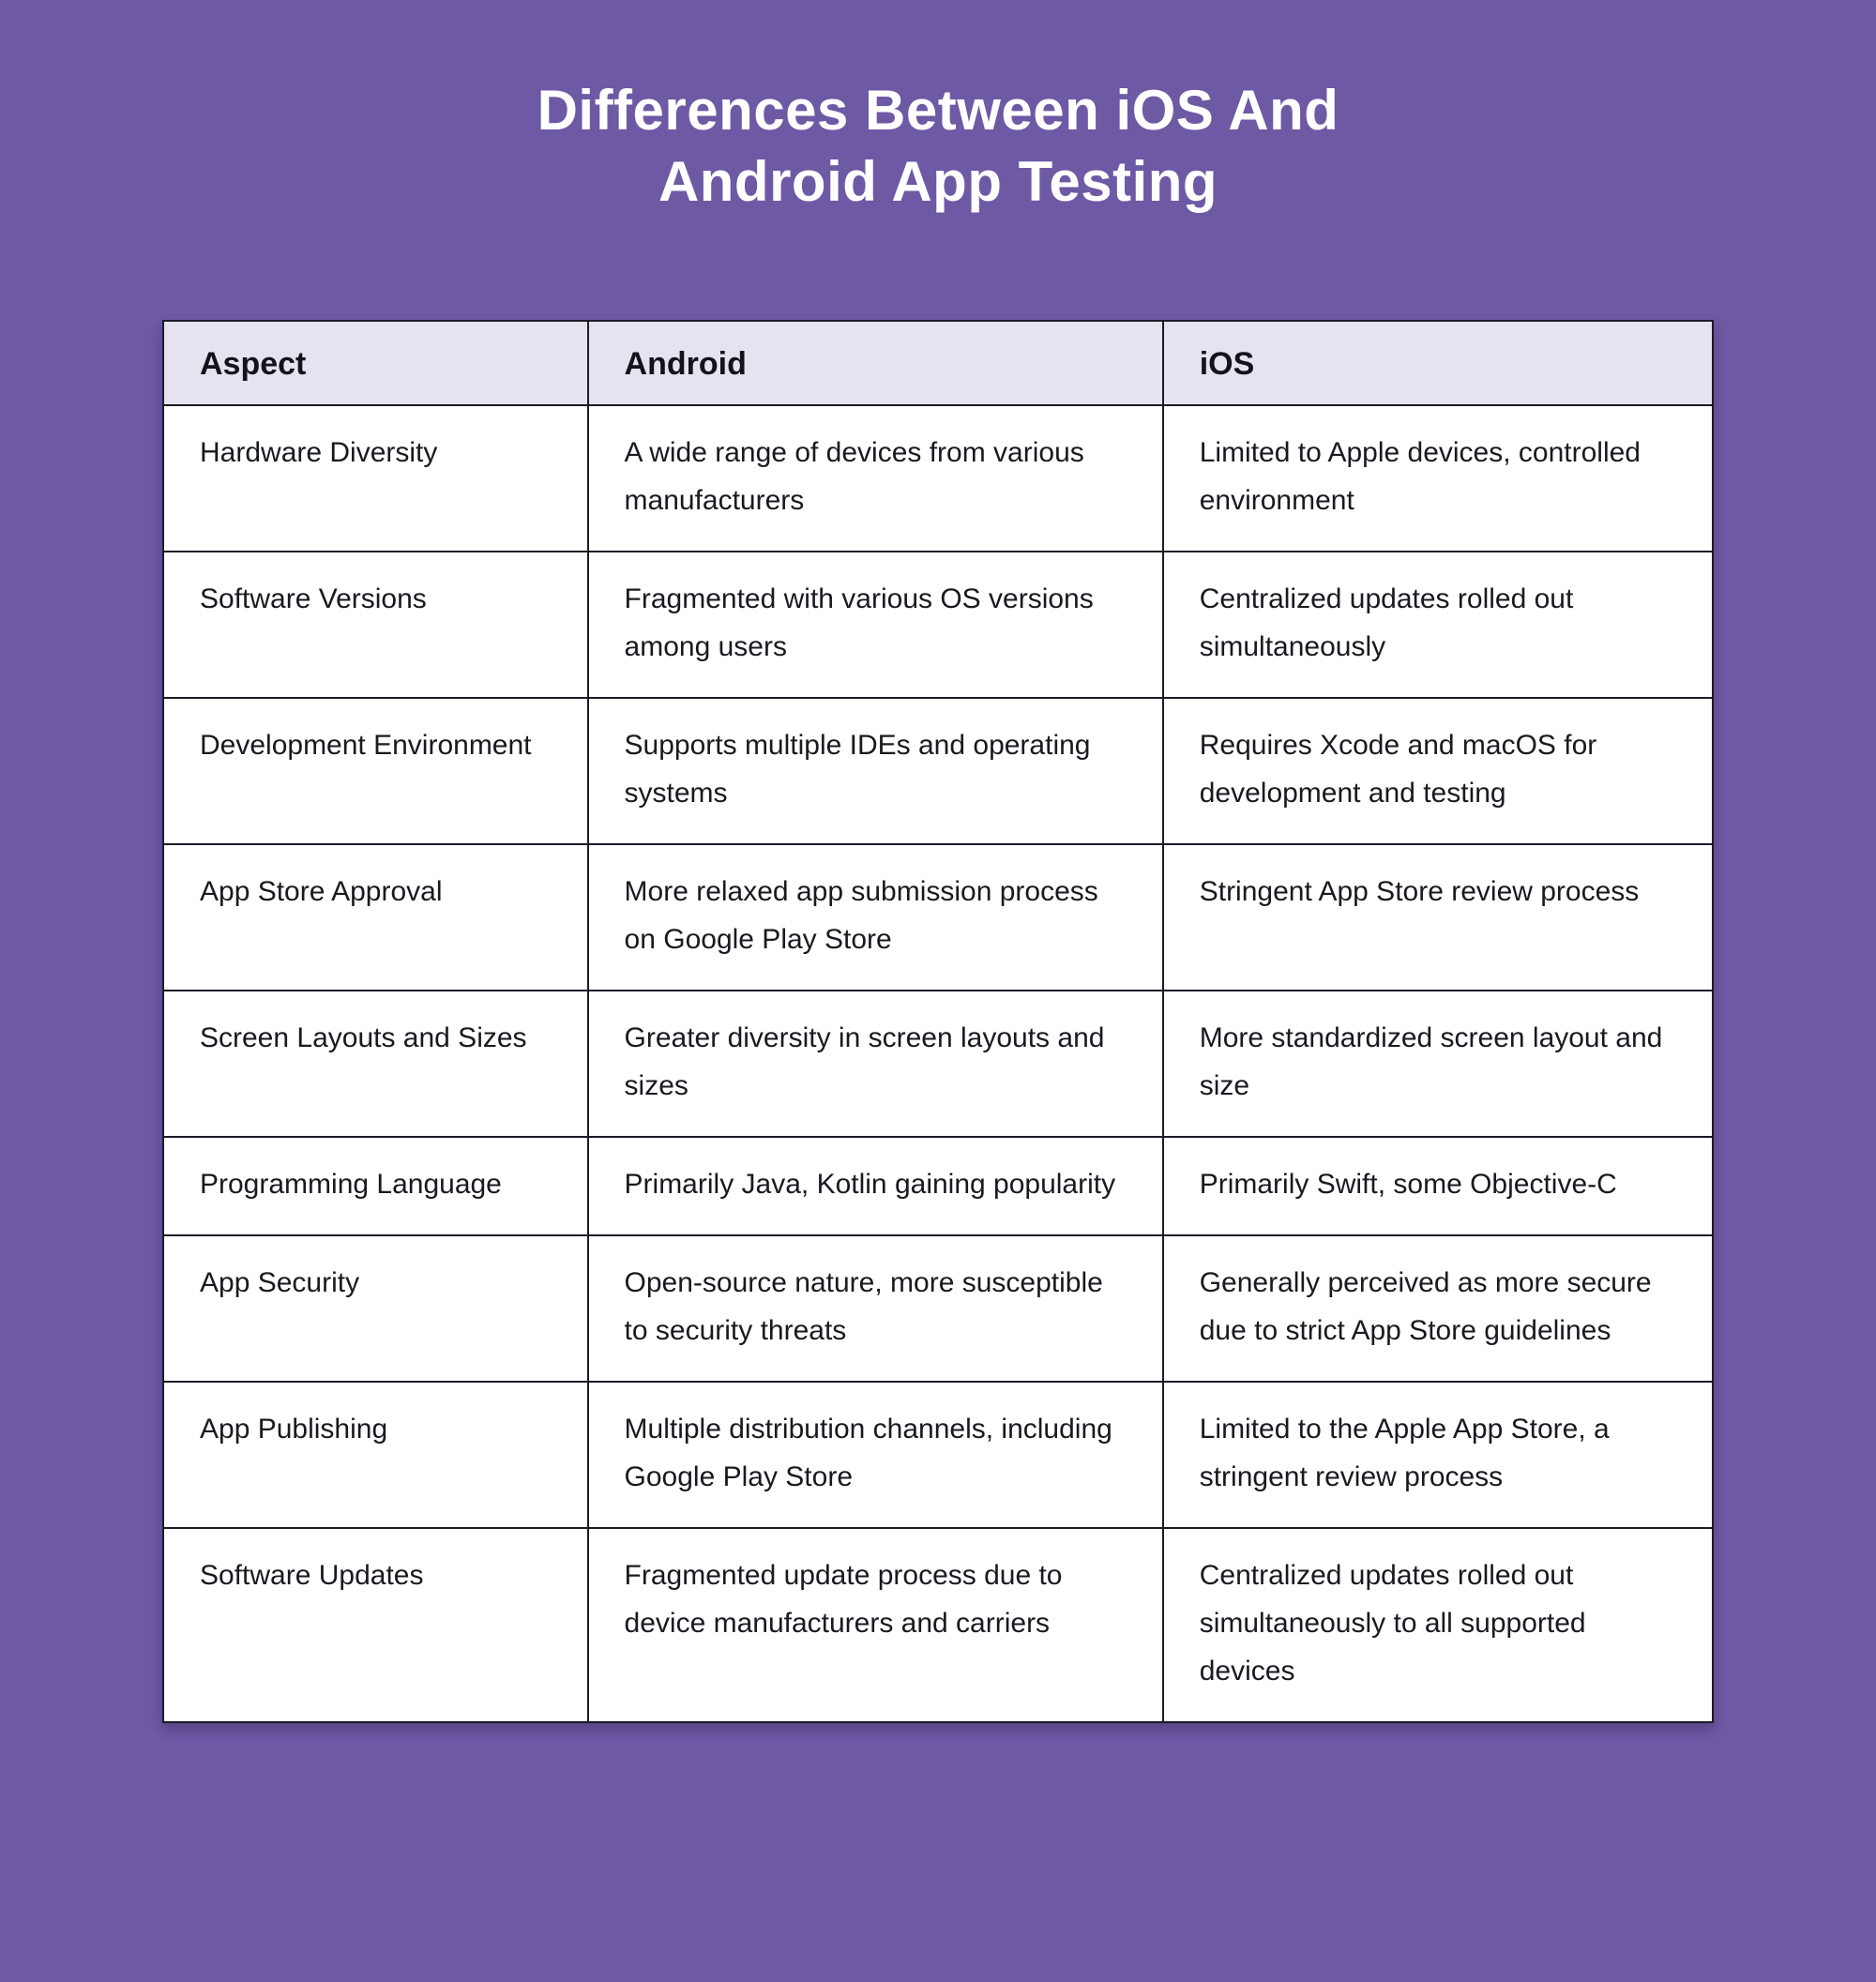 This screenshot has width=1876, height=1982. I want to click on cell-aspect: Software Updates, so click(375, 1624).